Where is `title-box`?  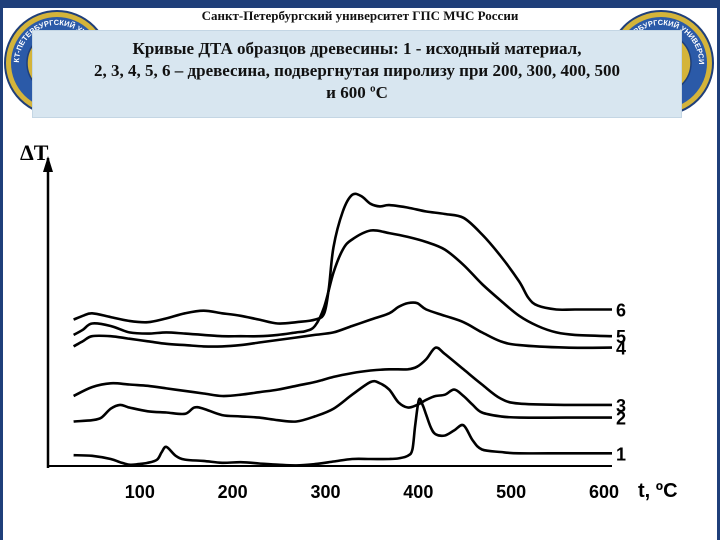 title-box is located at coordinates (357, 74).